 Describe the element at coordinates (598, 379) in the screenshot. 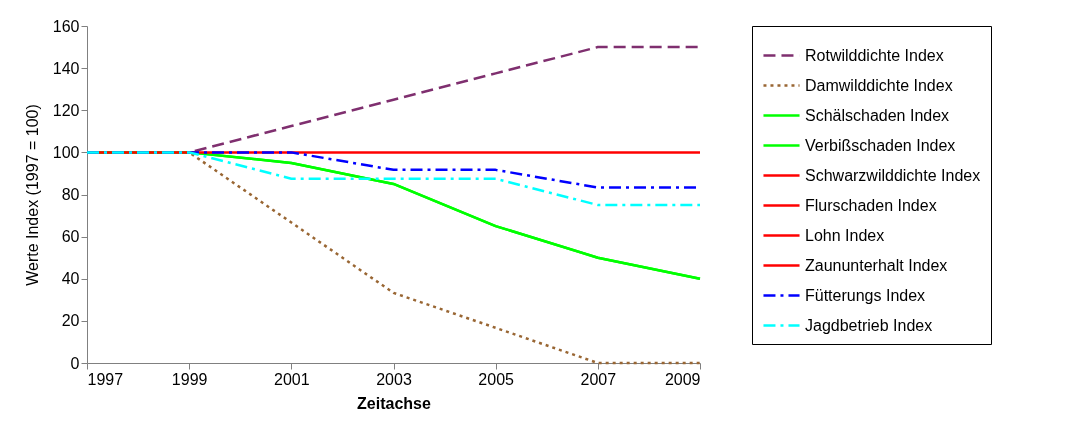

I see `x-tick-label: 2007` at that location.